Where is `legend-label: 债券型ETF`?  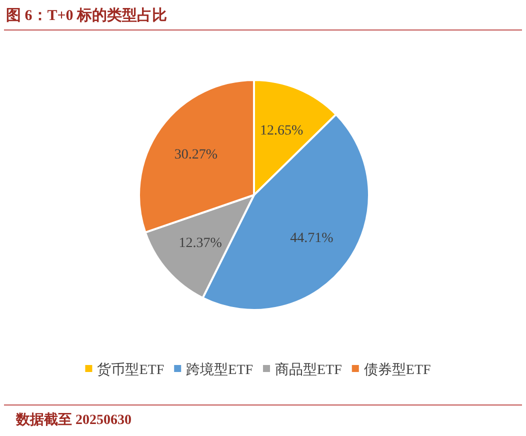
legend-label: 债券型ETF is located at coordinates (397, 370).